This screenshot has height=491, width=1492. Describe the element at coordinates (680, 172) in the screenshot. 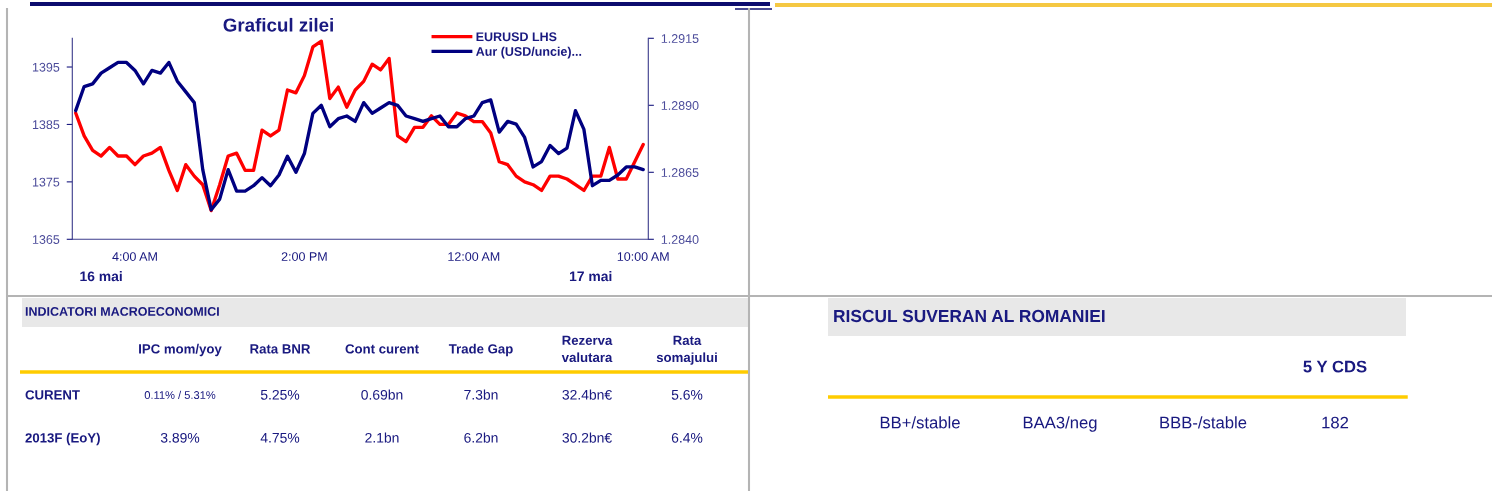

I see `y2-tick-label: 1.2865` at that location.